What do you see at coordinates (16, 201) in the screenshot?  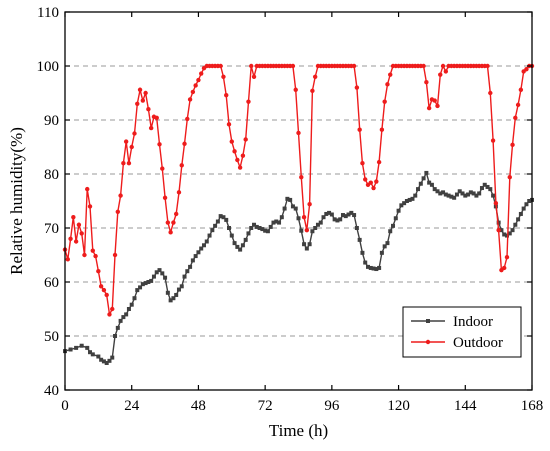 I see `y-axis-title: Relative humidity(%)` at bounding box center [16, 201].